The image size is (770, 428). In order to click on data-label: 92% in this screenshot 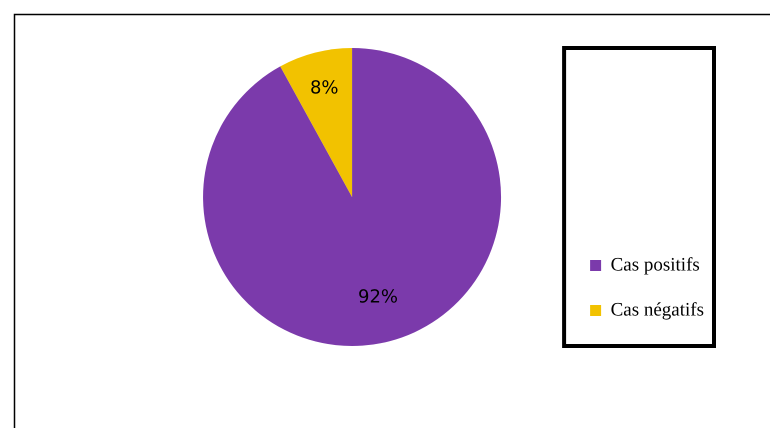, I will do `click(378, 297)`.